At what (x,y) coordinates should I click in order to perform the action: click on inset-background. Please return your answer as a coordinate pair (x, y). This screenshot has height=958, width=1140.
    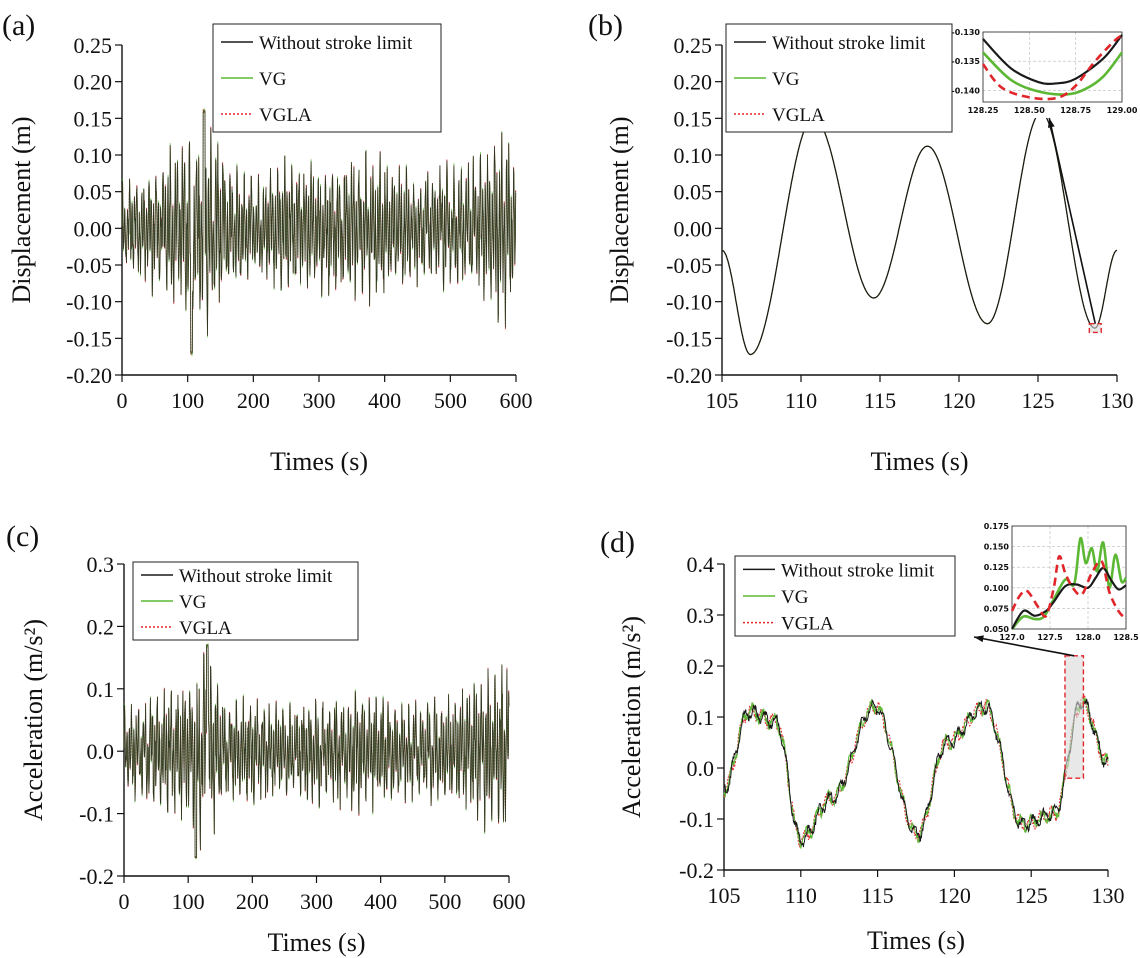
    Looking at the image, I should click on (1040, 72).